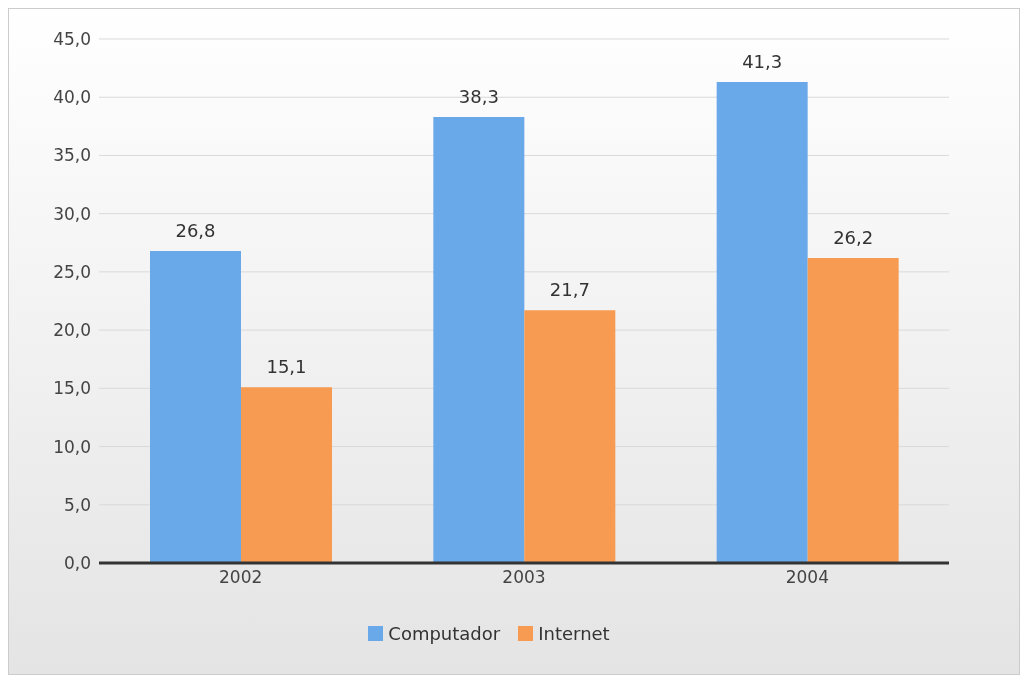 Image resolution: width=1029 pixels, height=685 pixels. I want to click on y-tick-label: 25,0, so click(72, 271).